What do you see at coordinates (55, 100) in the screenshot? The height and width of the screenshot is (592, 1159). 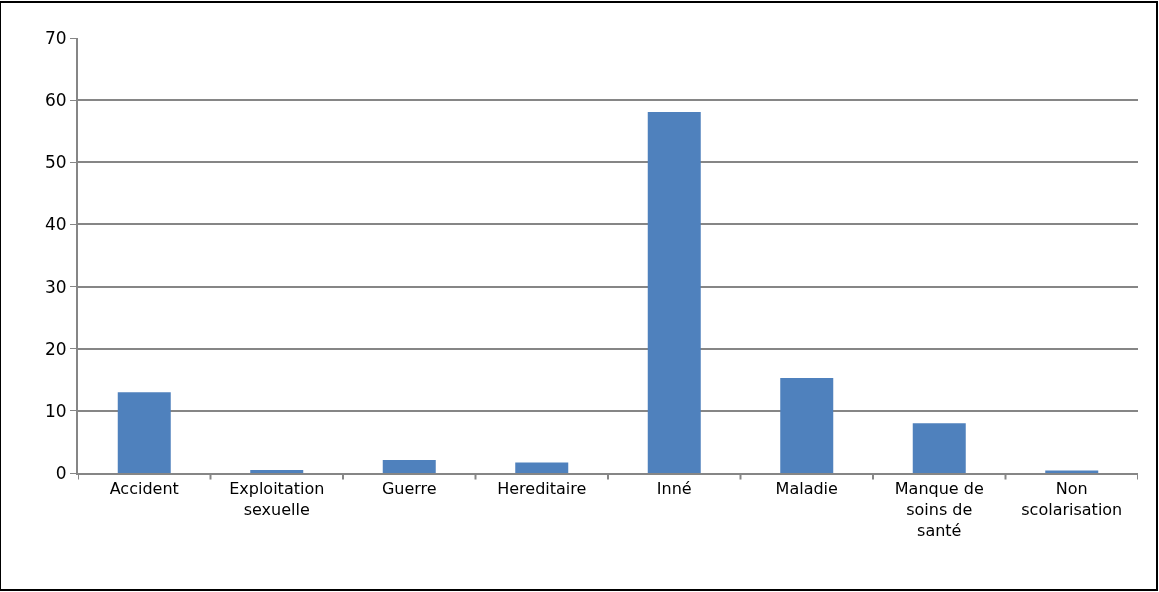 I see `y-tick-label: 60` at bounding box center [55, 100].